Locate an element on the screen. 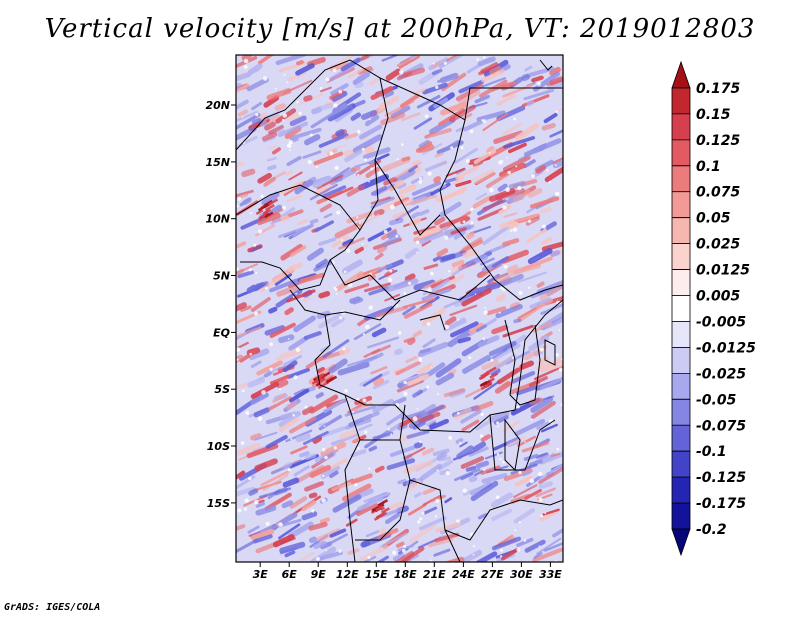 The image size is (800, 618). colorbar-label: -0.005 is located at coordinates (721, 323).